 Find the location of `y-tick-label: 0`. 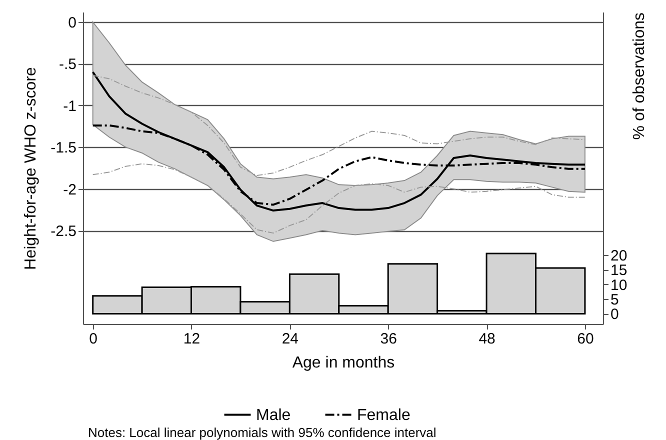

y-tick-label: 0 is located at coordinates (72, 23).